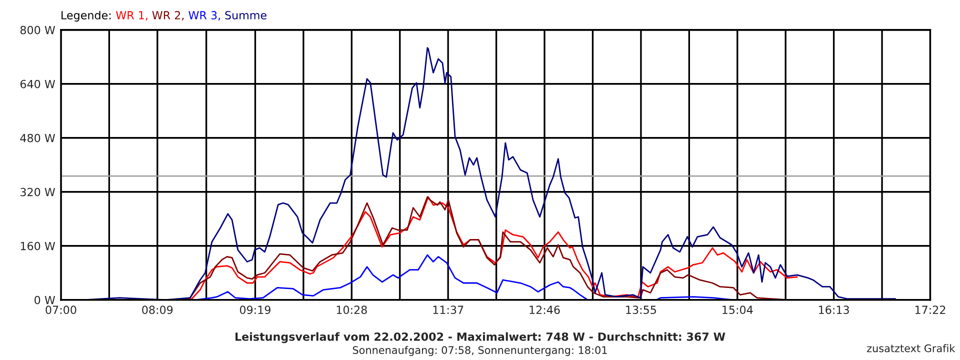 The height and width of the screenshot is (360, 960). What do you see at coordinates (245, 15) in the screenshot?
I see `text: Summe` at bounding box center [245, 15].